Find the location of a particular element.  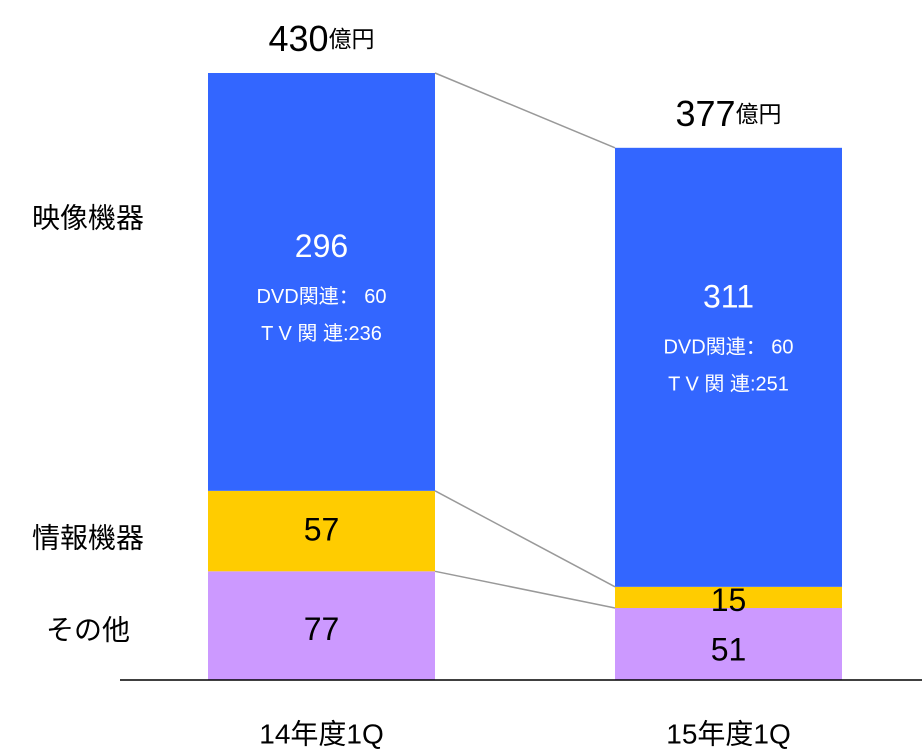

series-label: その他 is located at coordinates (88, 629).